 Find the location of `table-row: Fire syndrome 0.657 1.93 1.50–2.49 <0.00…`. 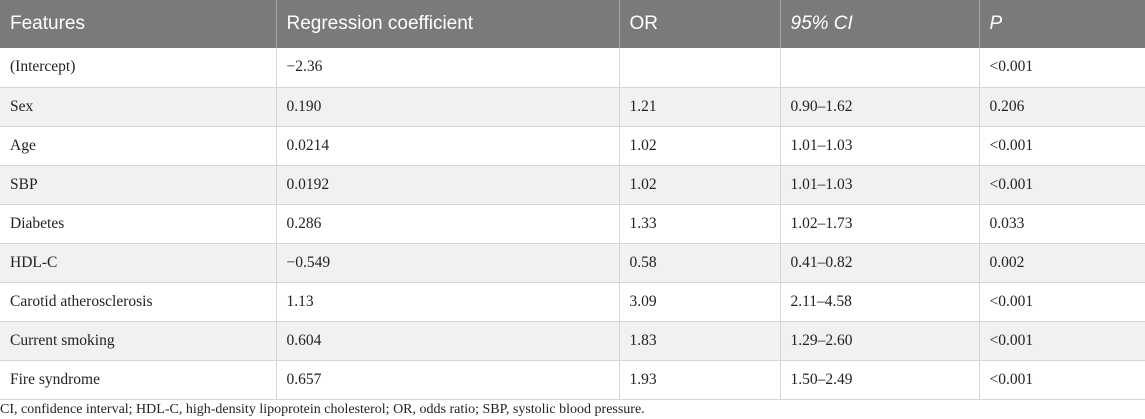

table-row: Fire syndrome 0.657 1.93 1.50–2.49 <0.00… is located at coordinates (572, 380).